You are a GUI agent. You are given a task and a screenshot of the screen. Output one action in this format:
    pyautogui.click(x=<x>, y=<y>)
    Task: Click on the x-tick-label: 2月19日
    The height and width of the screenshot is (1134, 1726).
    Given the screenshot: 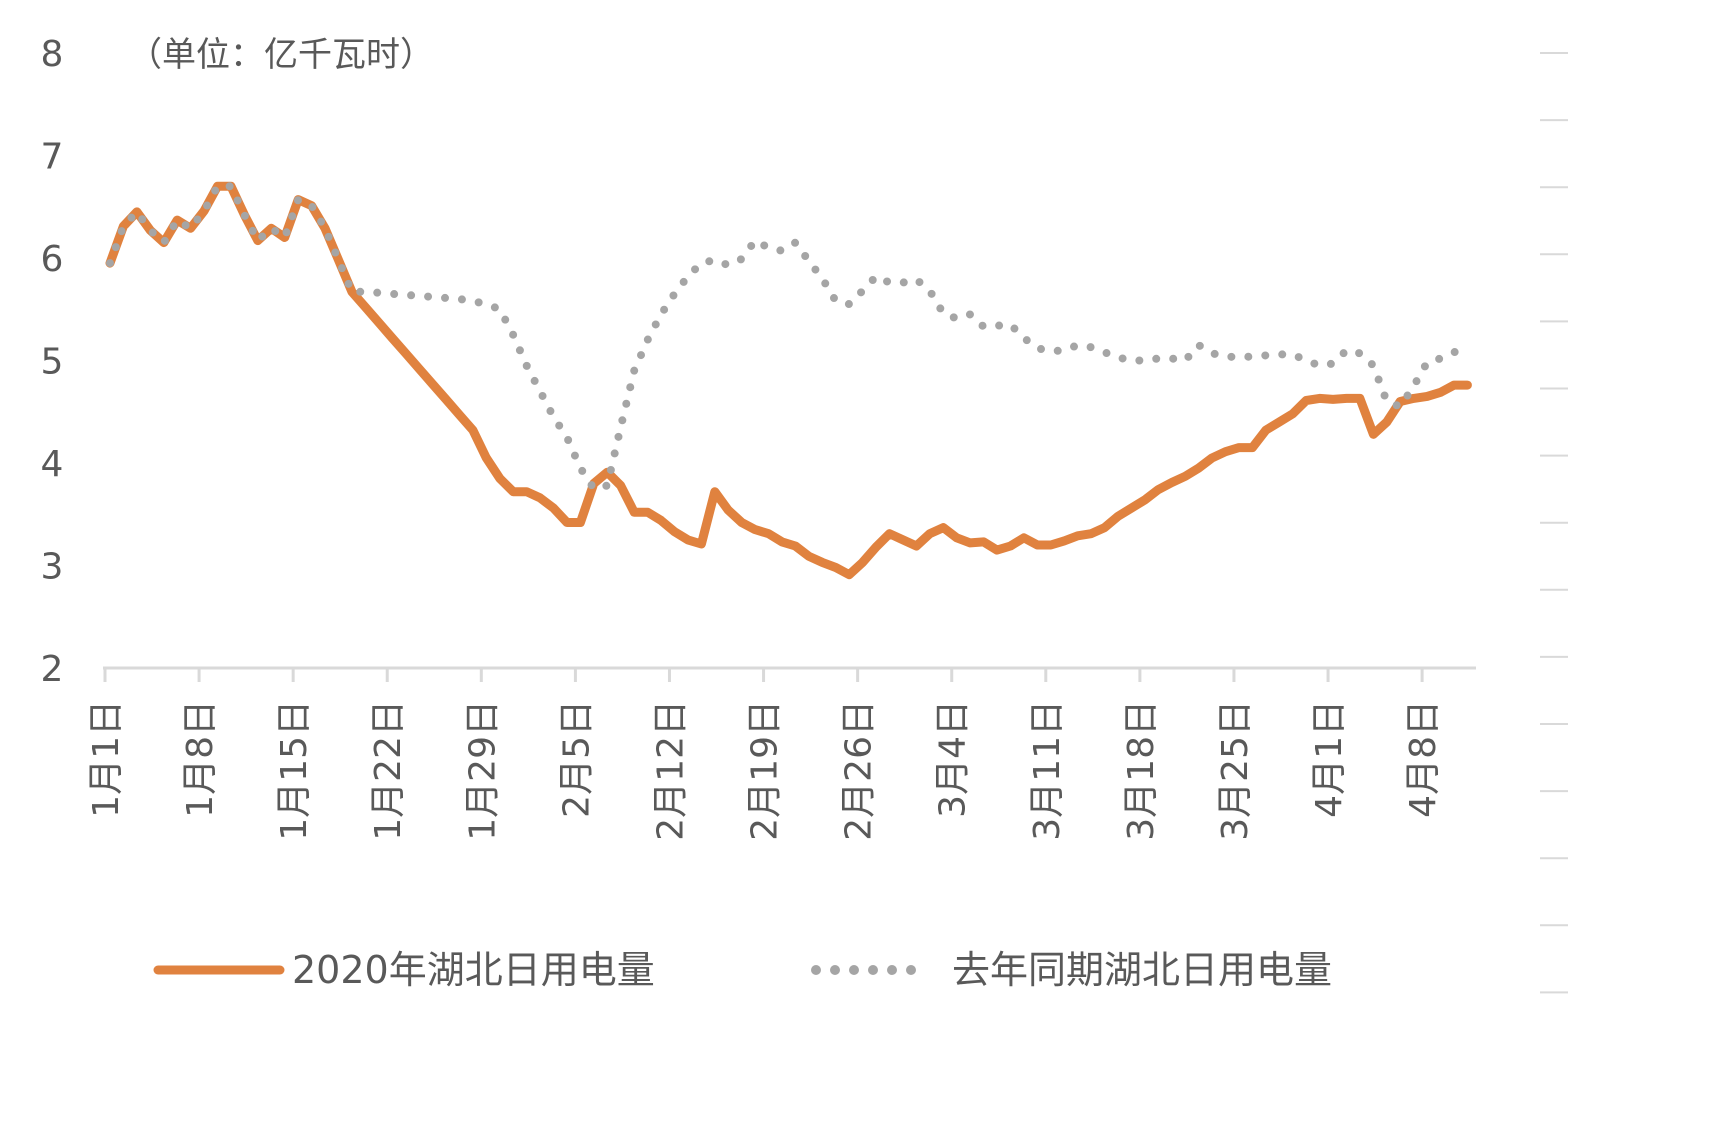 What is the action you would take?
    pyautogui.click(x=765, y=770)
    